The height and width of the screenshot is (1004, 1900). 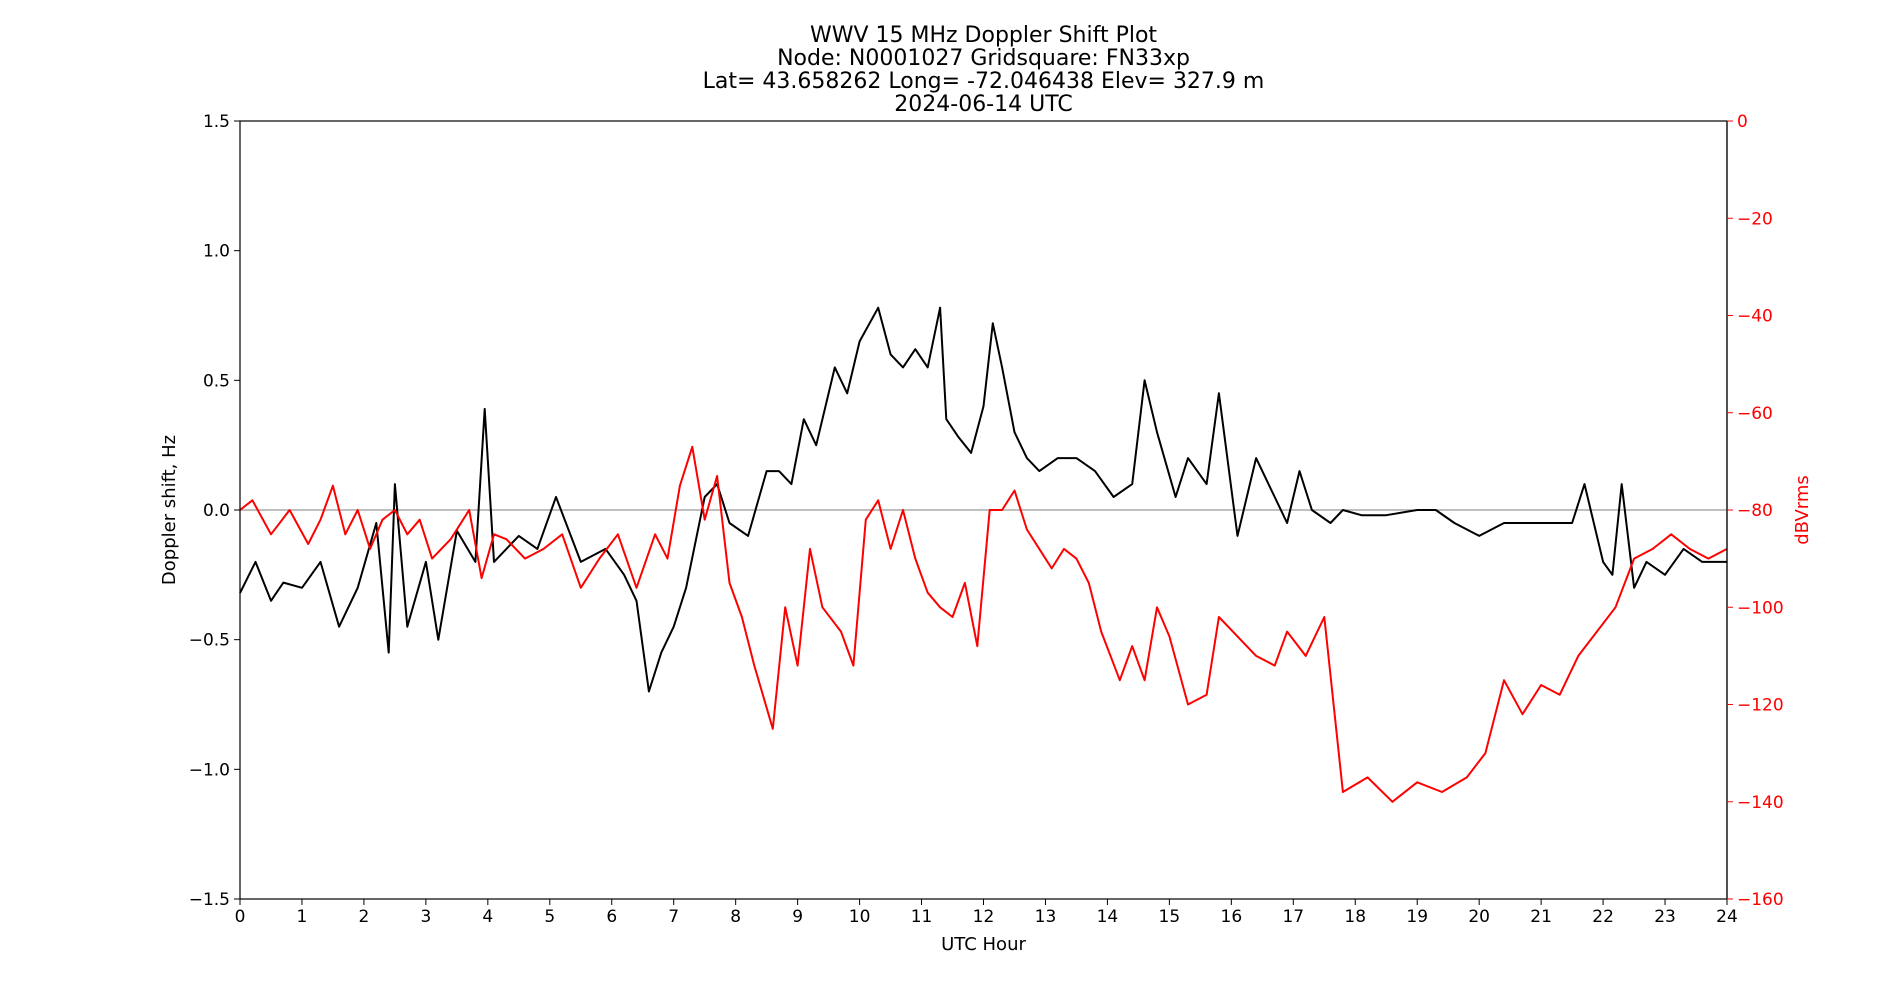 I want to click on x-tick-label: 12, so click(x=984, y=917).